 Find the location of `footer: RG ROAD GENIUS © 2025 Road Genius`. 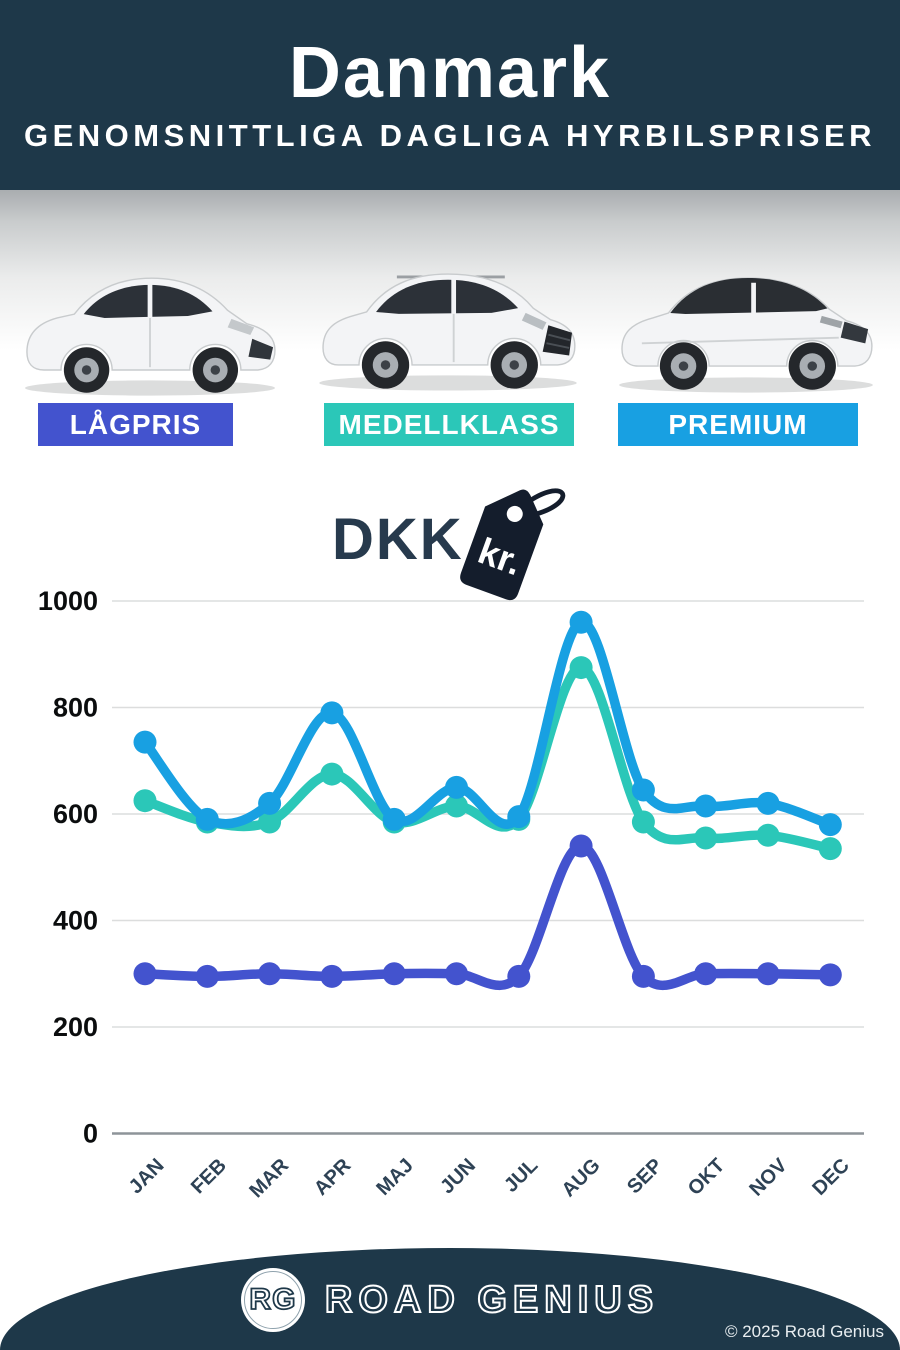

footer: RG ROAD GENIUS © 2025 Road Genius is located at coordinates (450, 1299).